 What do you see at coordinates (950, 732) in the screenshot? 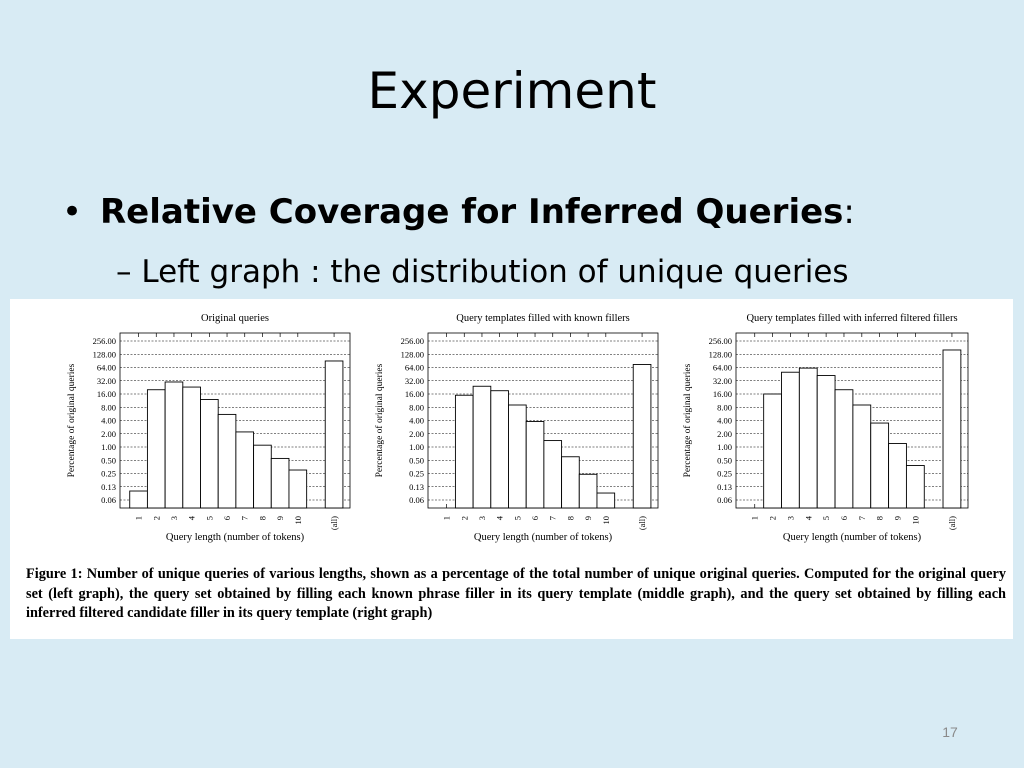
I see `slide-number: 17` at bounding box center [950, 732].